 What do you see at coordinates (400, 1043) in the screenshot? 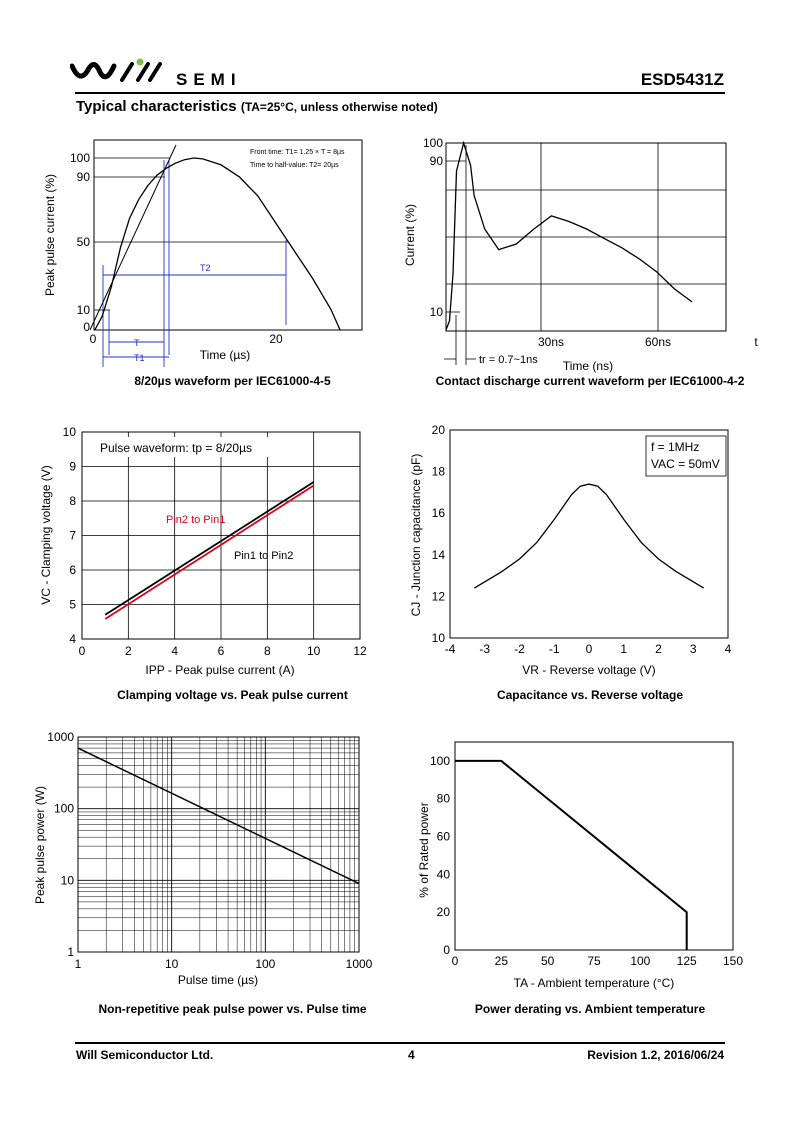
I see `footer-rule` at bounding box center [400, 1043].